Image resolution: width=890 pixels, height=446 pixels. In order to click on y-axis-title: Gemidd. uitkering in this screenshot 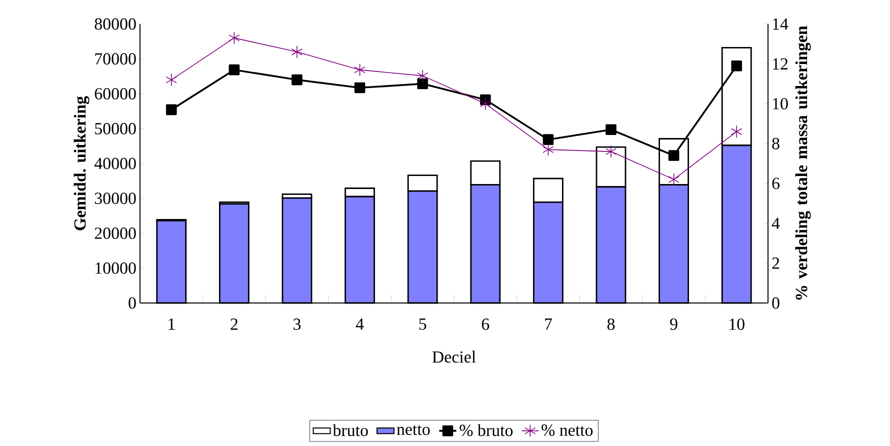, I will do `click(82, 163)`.